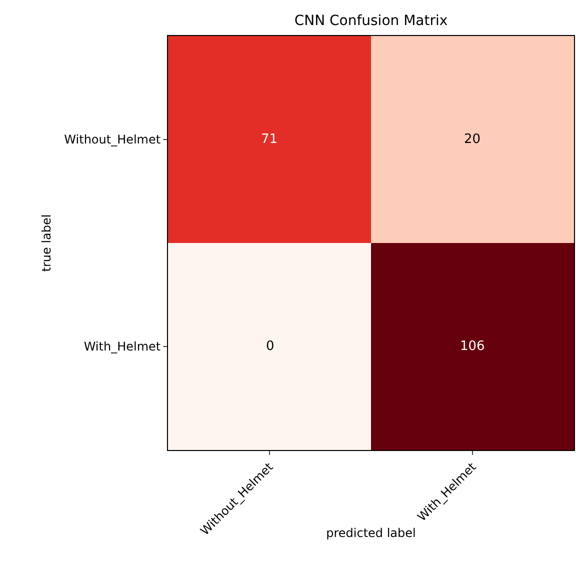 Image resolution: width=576 pixels, height=583 pixels. What do you see at coordinates (472, 139) in the screenshot?
I see `data-label: 20` at bounding box center [472, 139].